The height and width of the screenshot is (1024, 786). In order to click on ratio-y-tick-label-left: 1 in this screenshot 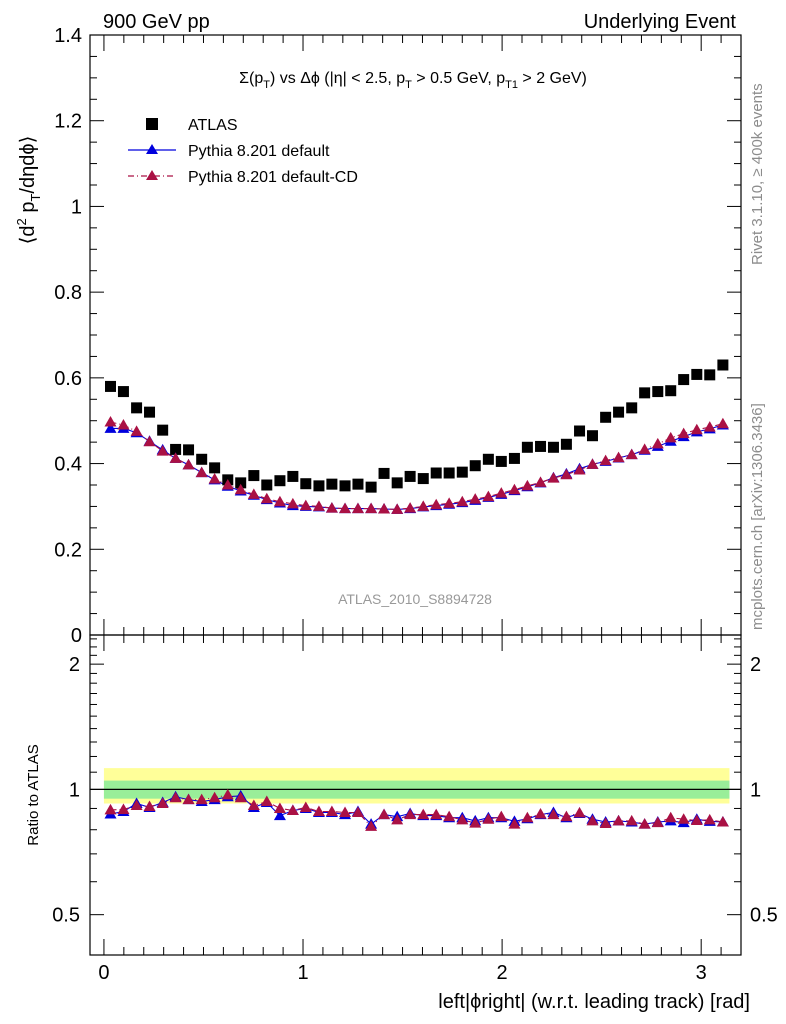, I will do `click(74, 790)`.